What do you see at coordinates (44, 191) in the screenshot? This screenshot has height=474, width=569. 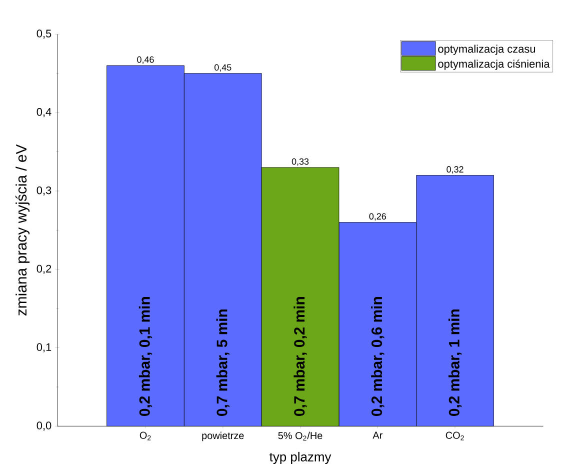 I see `y-tick-label: 0,3` at bounding box center [44, 191].